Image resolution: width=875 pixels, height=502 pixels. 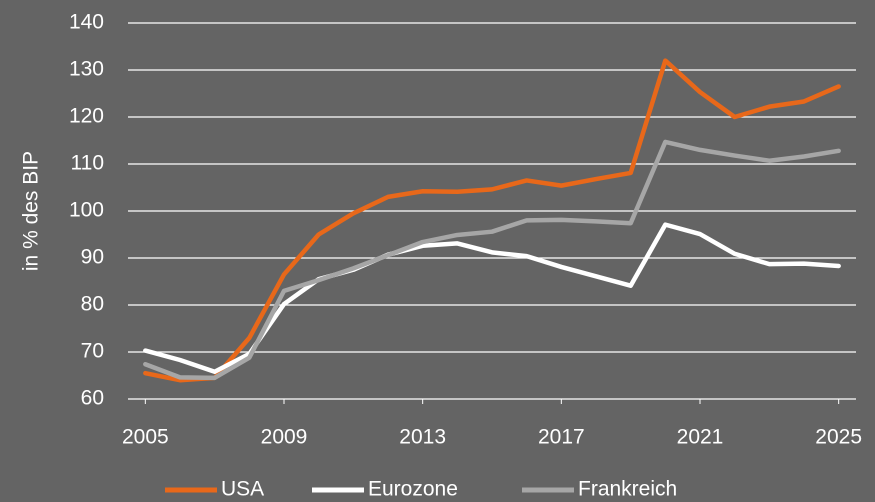 What do you see at coordinates (92, 304) in the screenshot?
I see `y-tick-label: 80` at bounding box center [92, 304].